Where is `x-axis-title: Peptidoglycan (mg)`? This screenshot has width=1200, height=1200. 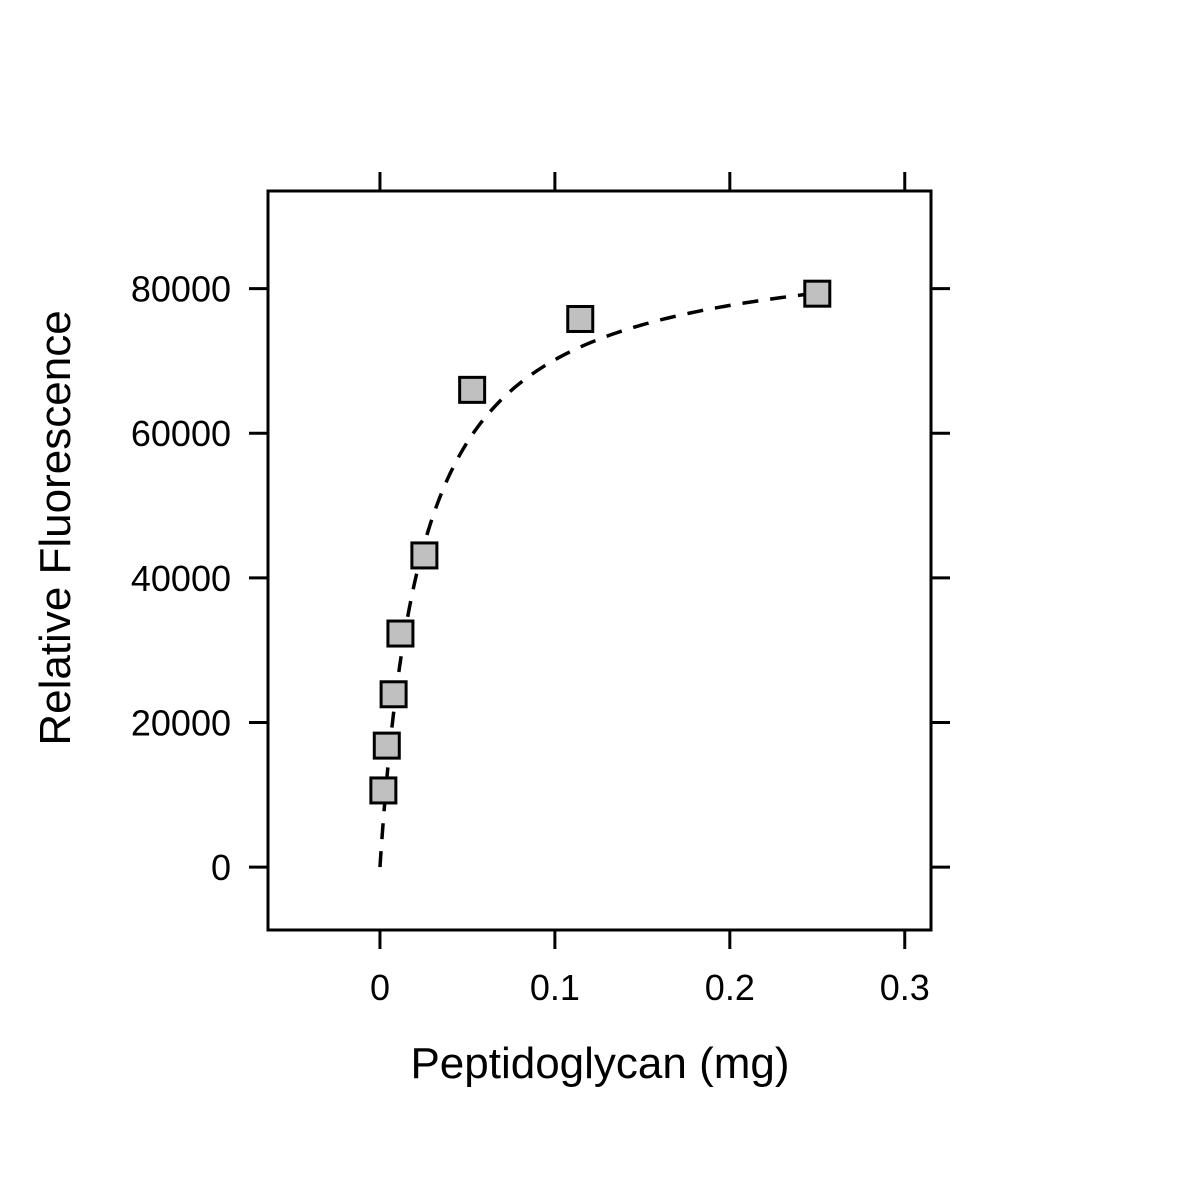
x-axis-title: Peptidoglycan (mg) is located at coordinates (599, 1063).